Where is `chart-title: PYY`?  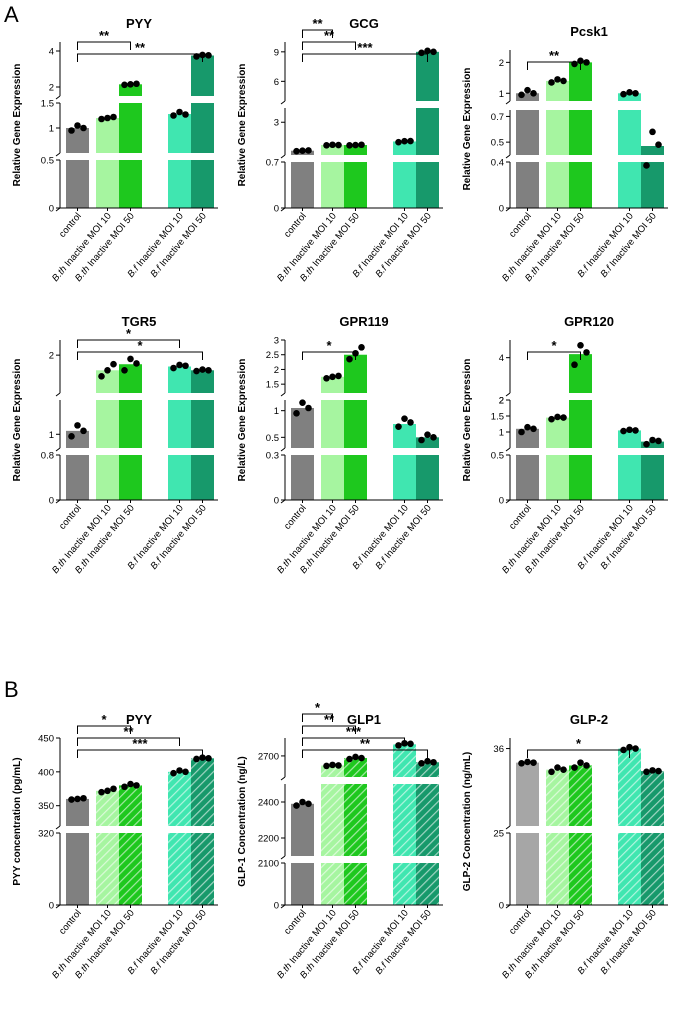
chart-title: PYY is located at coordinates (139, 23).